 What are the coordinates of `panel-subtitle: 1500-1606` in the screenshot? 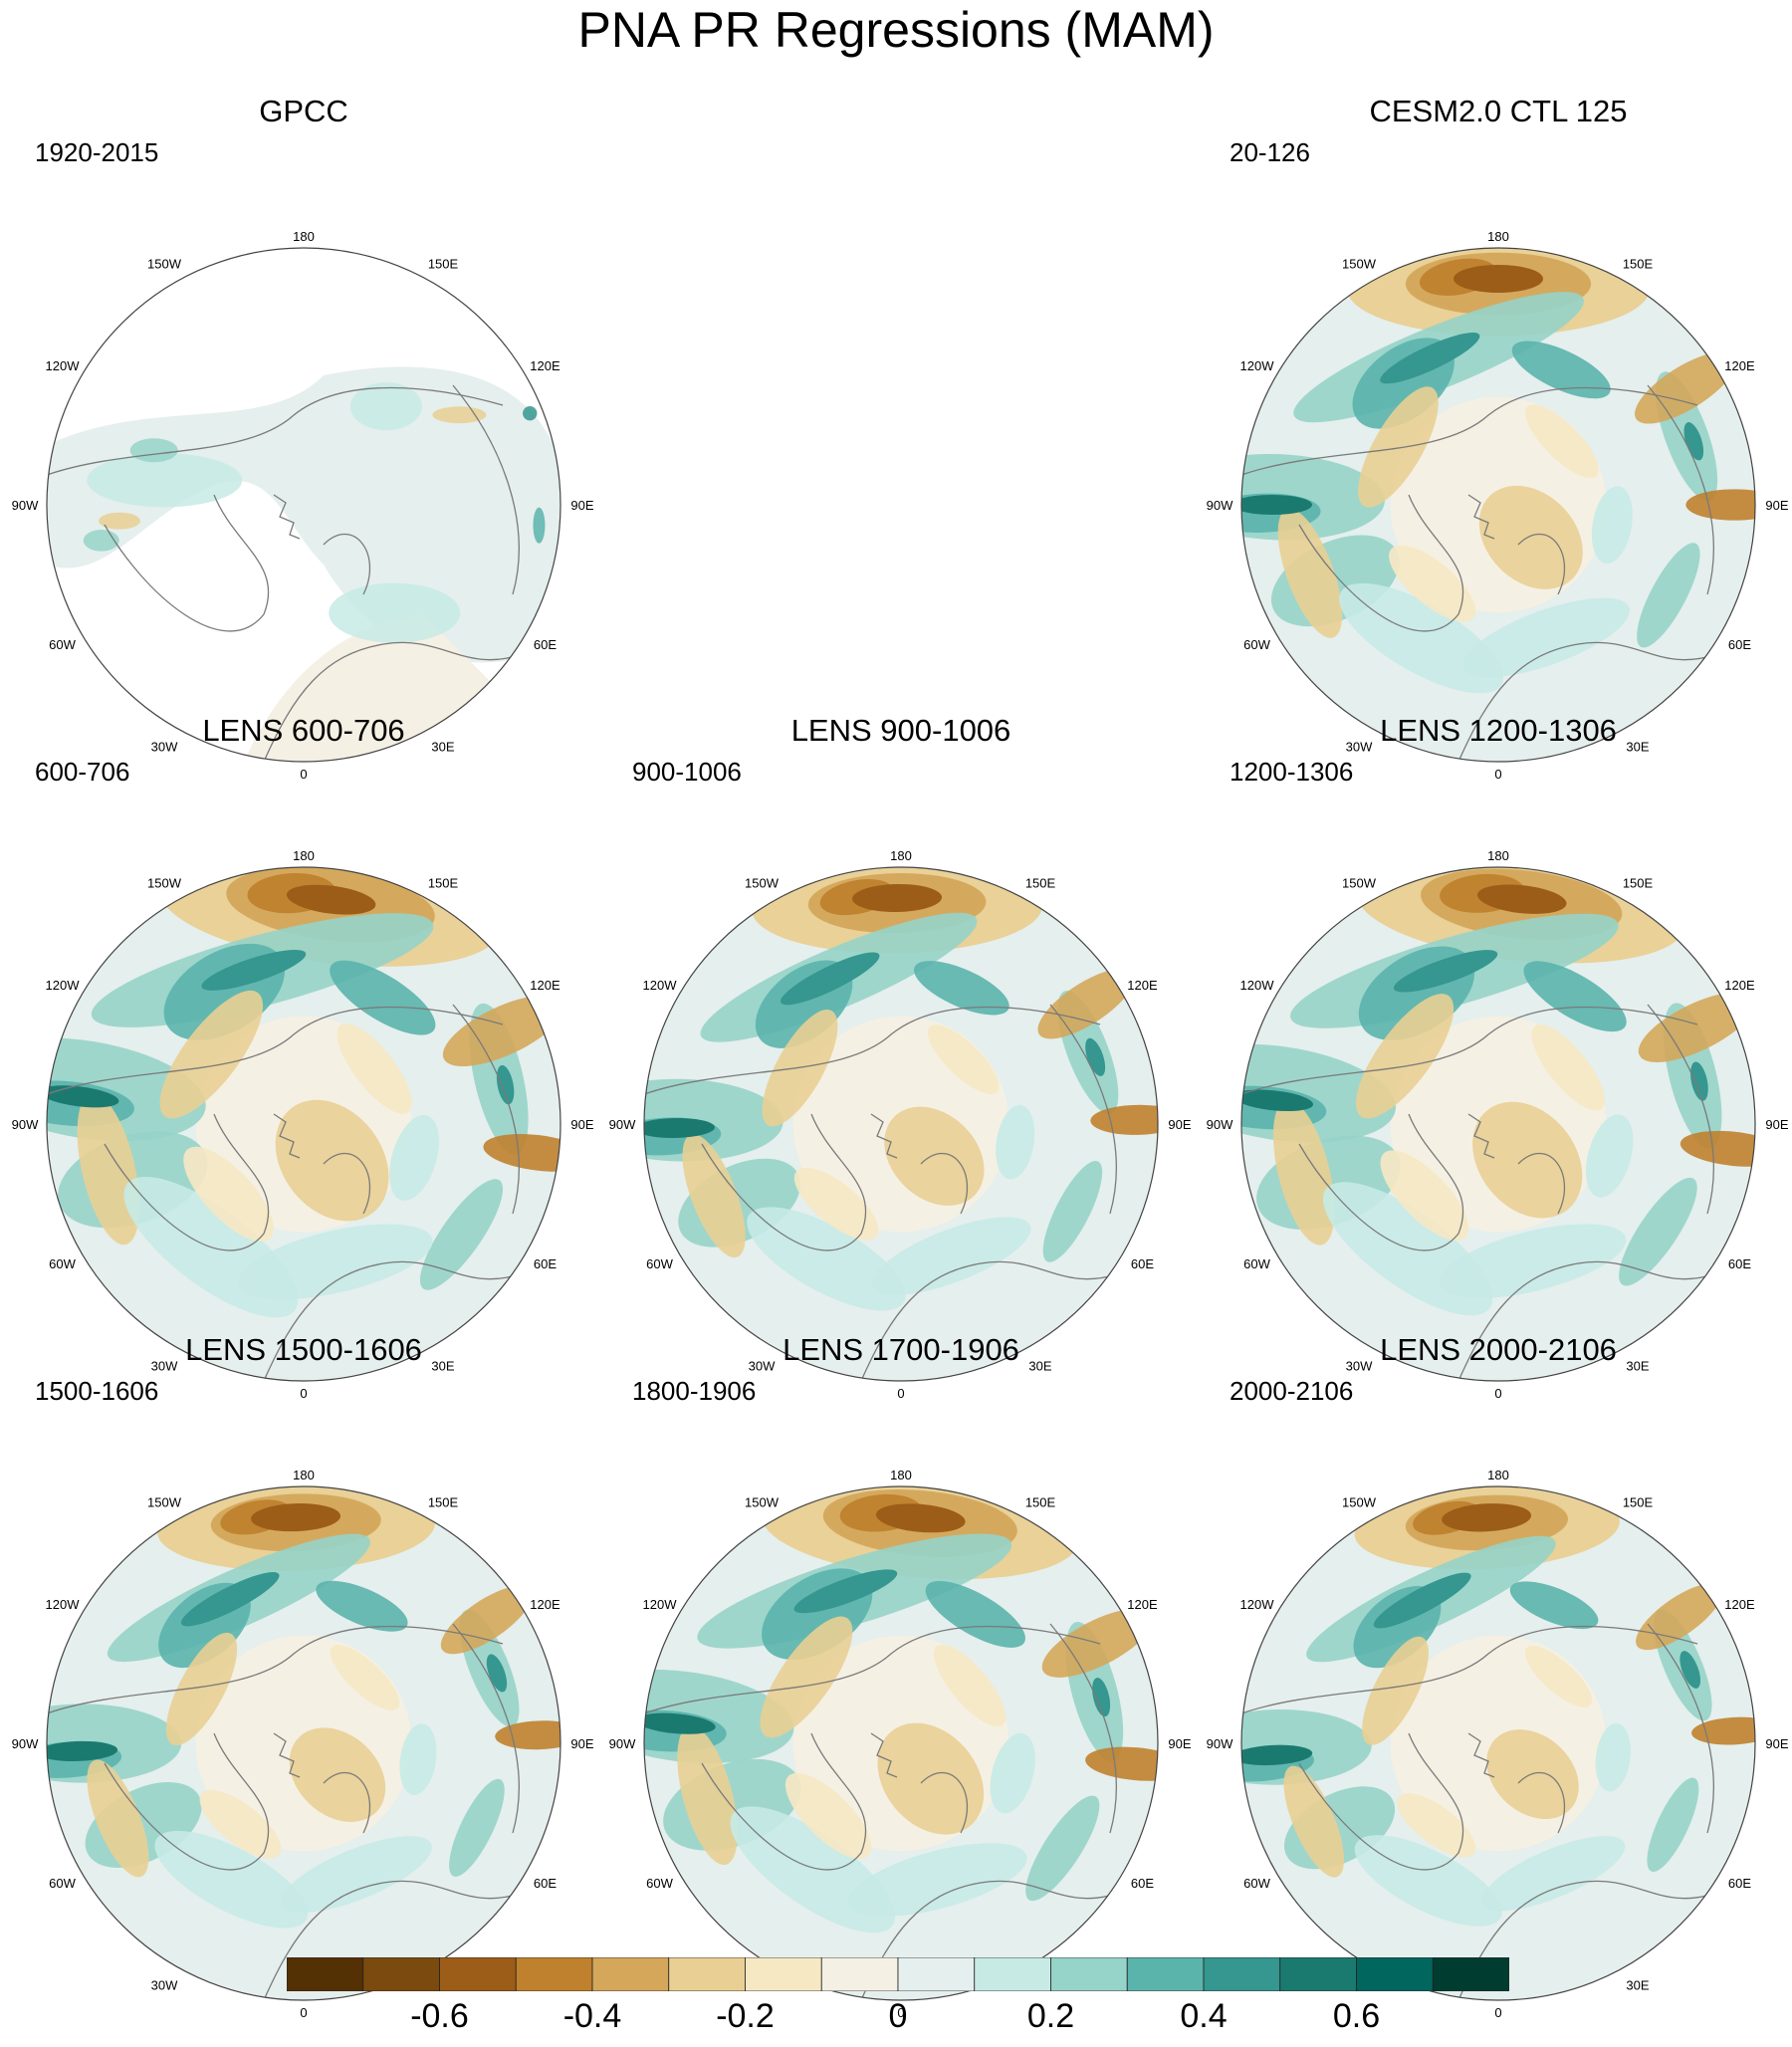 It's located at (97, 1391).